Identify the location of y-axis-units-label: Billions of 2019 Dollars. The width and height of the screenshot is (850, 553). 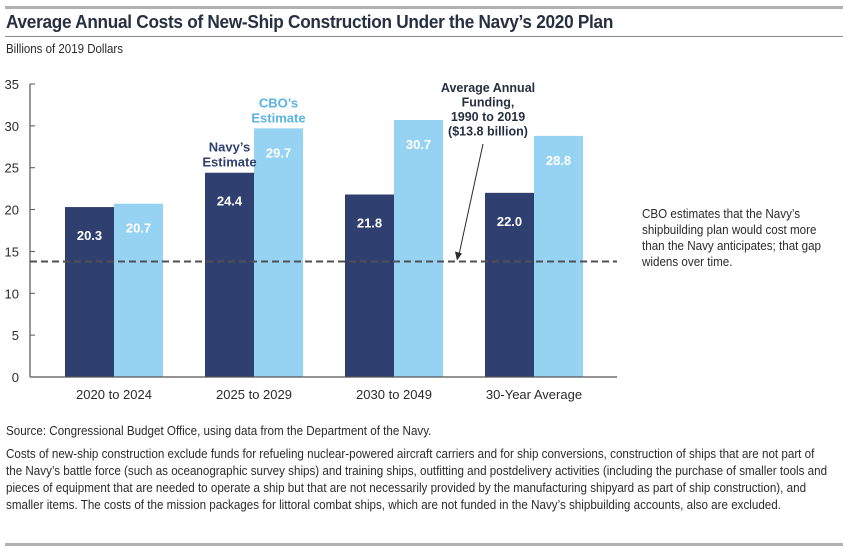
(64, 49).